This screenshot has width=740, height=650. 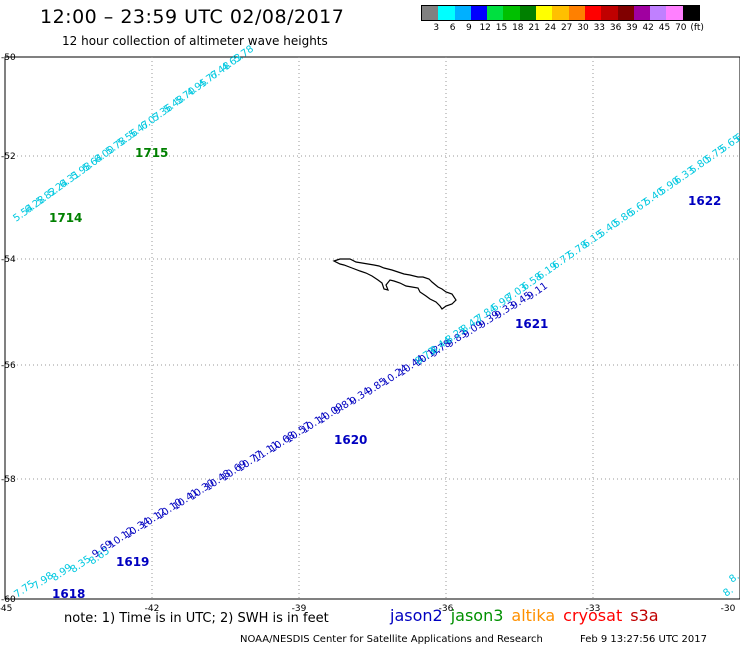 What do you see at coordinates (152, 609) in the screenshot?
I see `longitude-tick-label: -42` at bounding box center [152, 609].